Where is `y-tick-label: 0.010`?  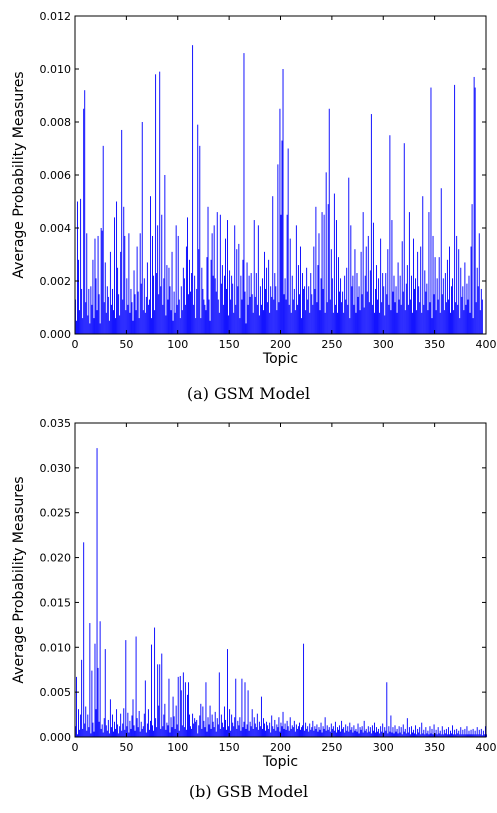 y-tick-label: 0.010 is located at coordinates (56, 69).